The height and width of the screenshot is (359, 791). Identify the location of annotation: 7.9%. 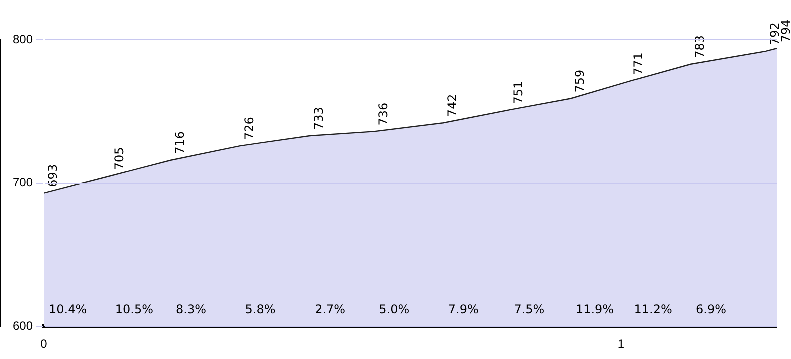
(463, 309).